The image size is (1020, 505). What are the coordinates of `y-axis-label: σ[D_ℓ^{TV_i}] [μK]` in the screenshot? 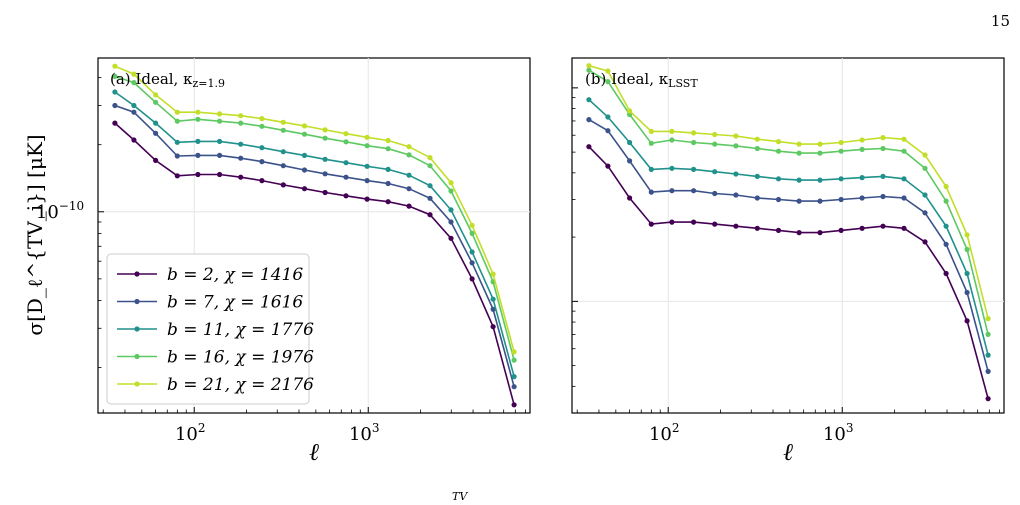 It's located at (35, 234).